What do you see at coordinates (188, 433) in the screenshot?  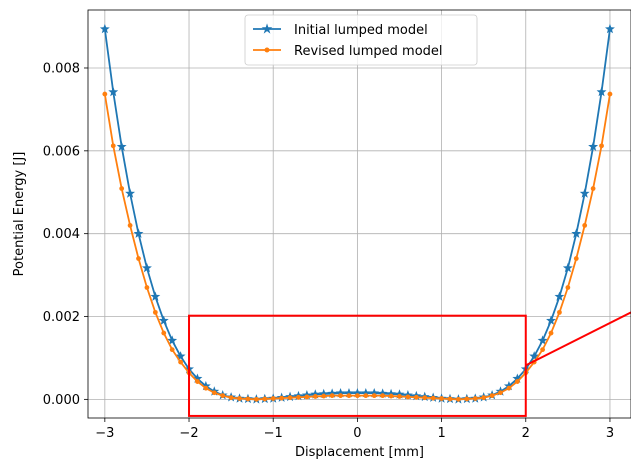 I see `x-tick-label: −2` at bounding box center [188, 433].